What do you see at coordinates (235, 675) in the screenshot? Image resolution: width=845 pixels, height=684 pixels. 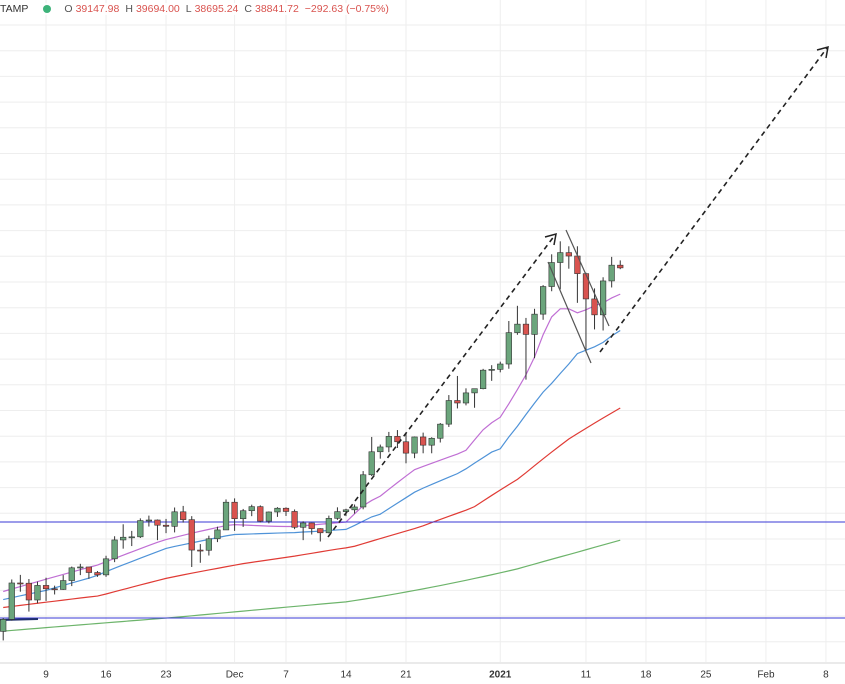 I see `x-tick-label: Dec` at bounding box center [235, 675].